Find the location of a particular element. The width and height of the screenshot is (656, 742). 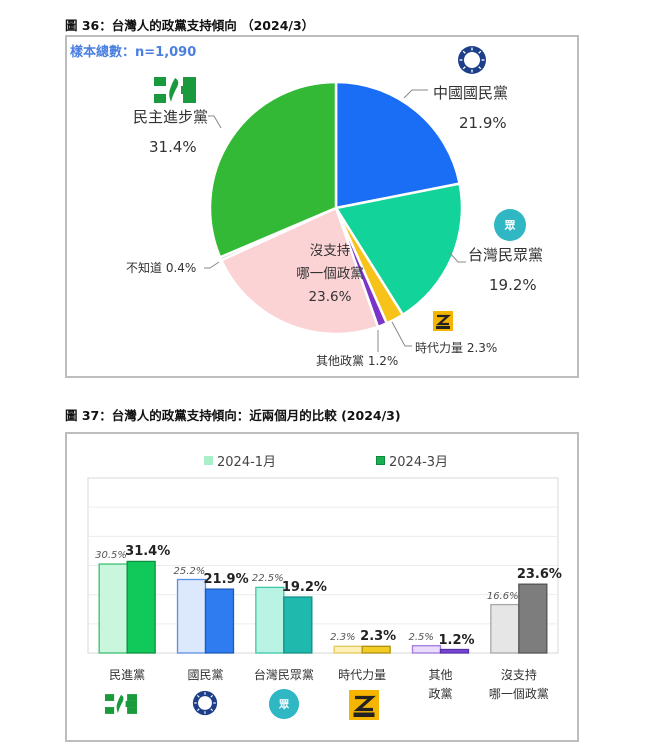

category-label: 台灣民眾黨 is located at coordinates (284, 675).